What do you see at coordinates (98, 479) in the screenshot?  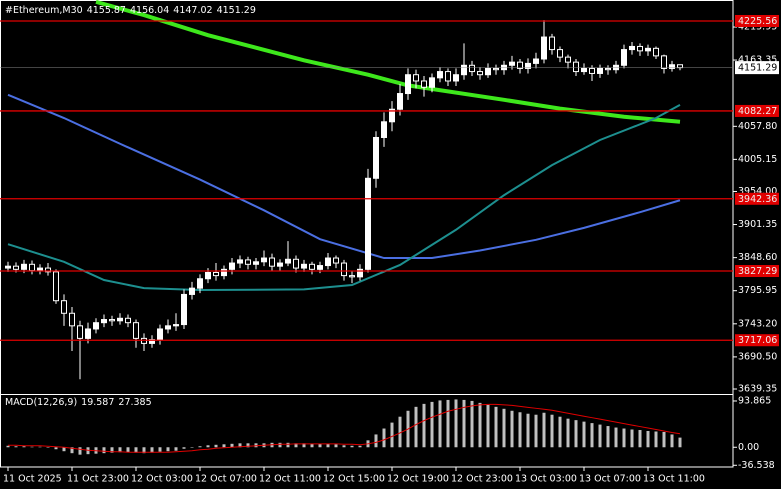 I see `x-tick-label: 11 Oct 23:00` at bounding box center [98, 479].